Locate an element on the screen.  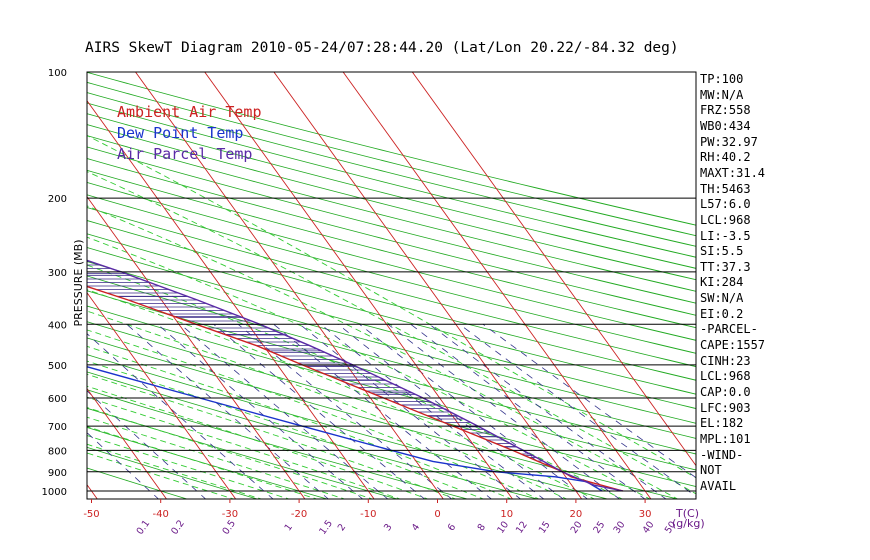
mixing-ratio-label: 15 is located at coordinates (545, 527).